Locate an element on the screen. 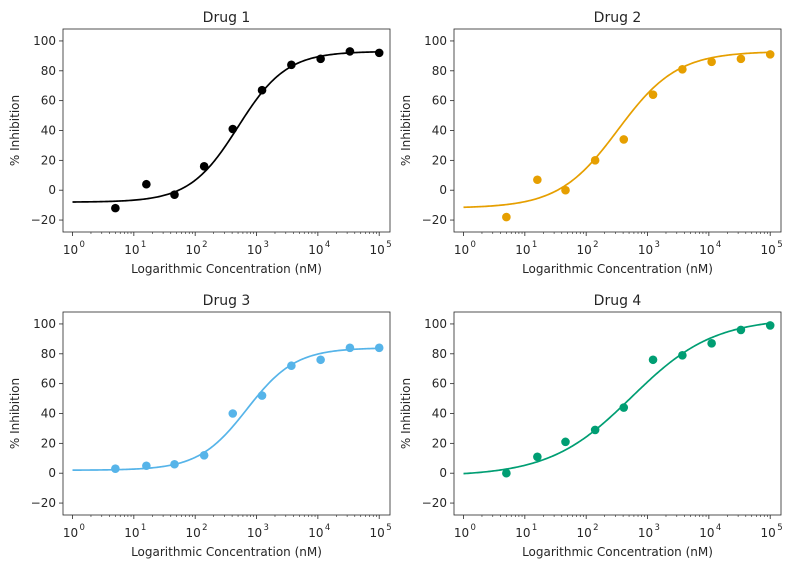  subplot-title: Drug 2 is located at coordinates (618, 18).